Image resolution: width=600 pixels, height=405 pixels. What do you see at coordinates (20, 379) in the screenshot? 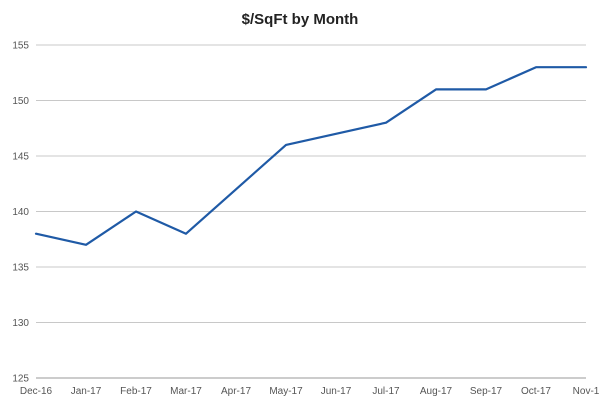
I see `y-tick-label-125: 125` at bounding box center [20, 379].